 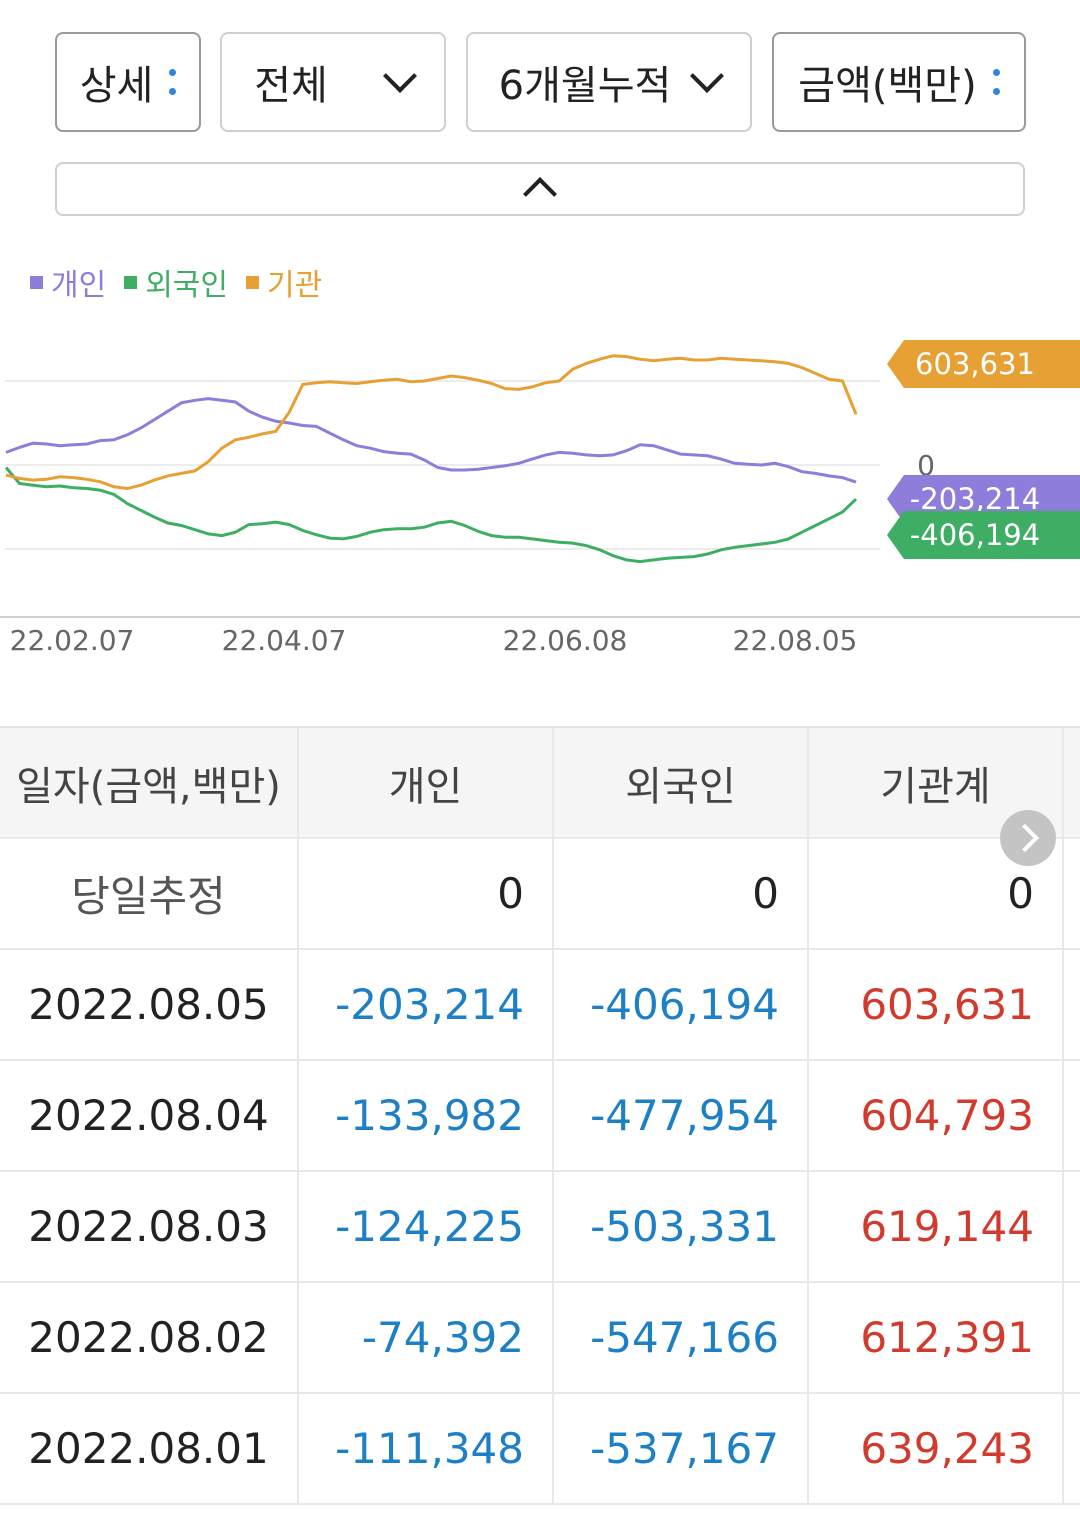 I want to click on cell-institution: 612,391, so click(x=936, y=1337).